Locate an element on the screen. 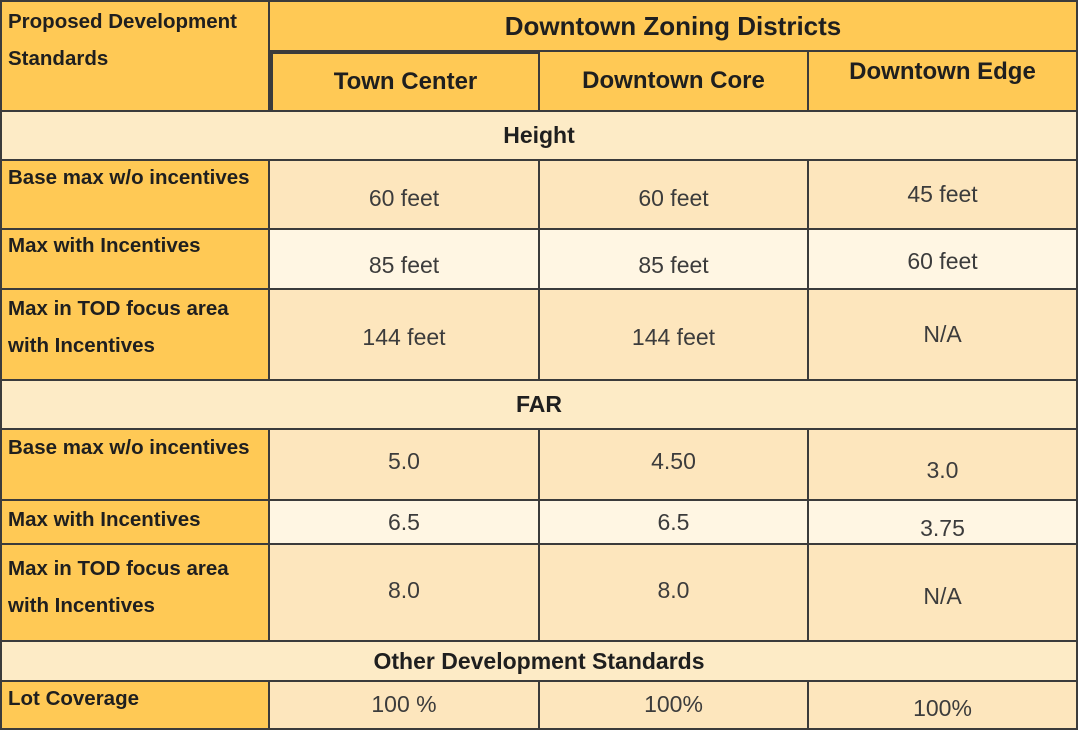  column-header-label: Town Center is located at coordinates (405, 81).